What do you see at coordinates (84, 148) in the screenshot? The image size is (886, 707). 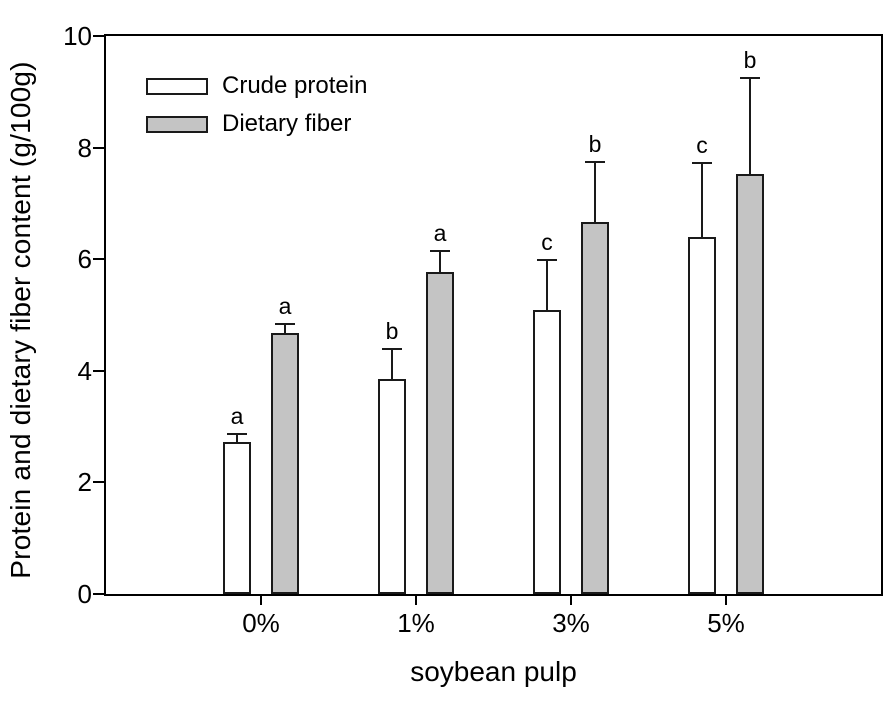 I see `y-tick-label: 8` at bounding box center [84, 148].